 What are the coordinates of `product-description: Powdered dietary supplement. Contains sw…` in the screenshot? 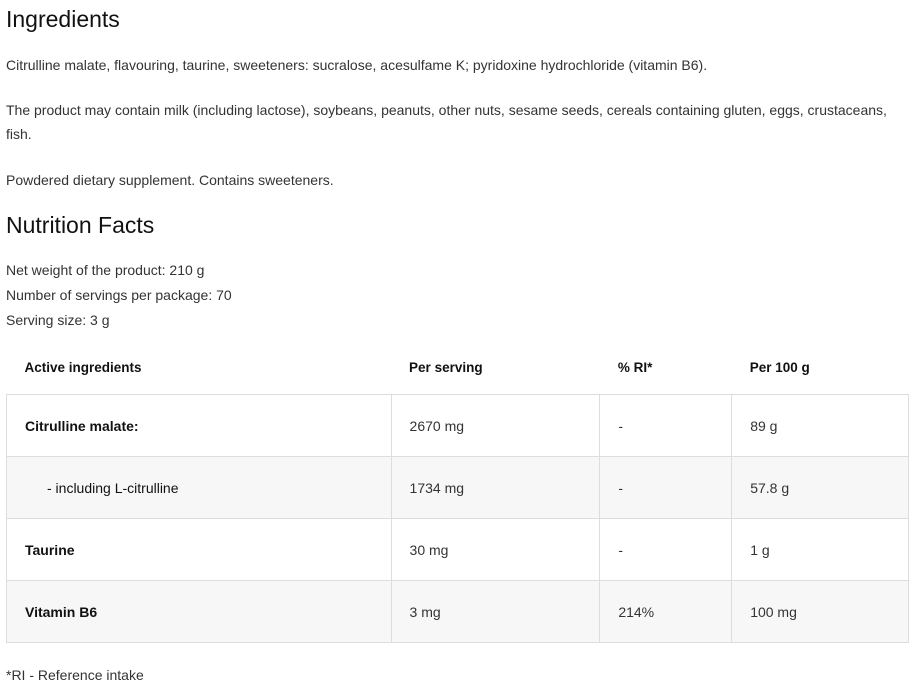 It's located at (170, 180).